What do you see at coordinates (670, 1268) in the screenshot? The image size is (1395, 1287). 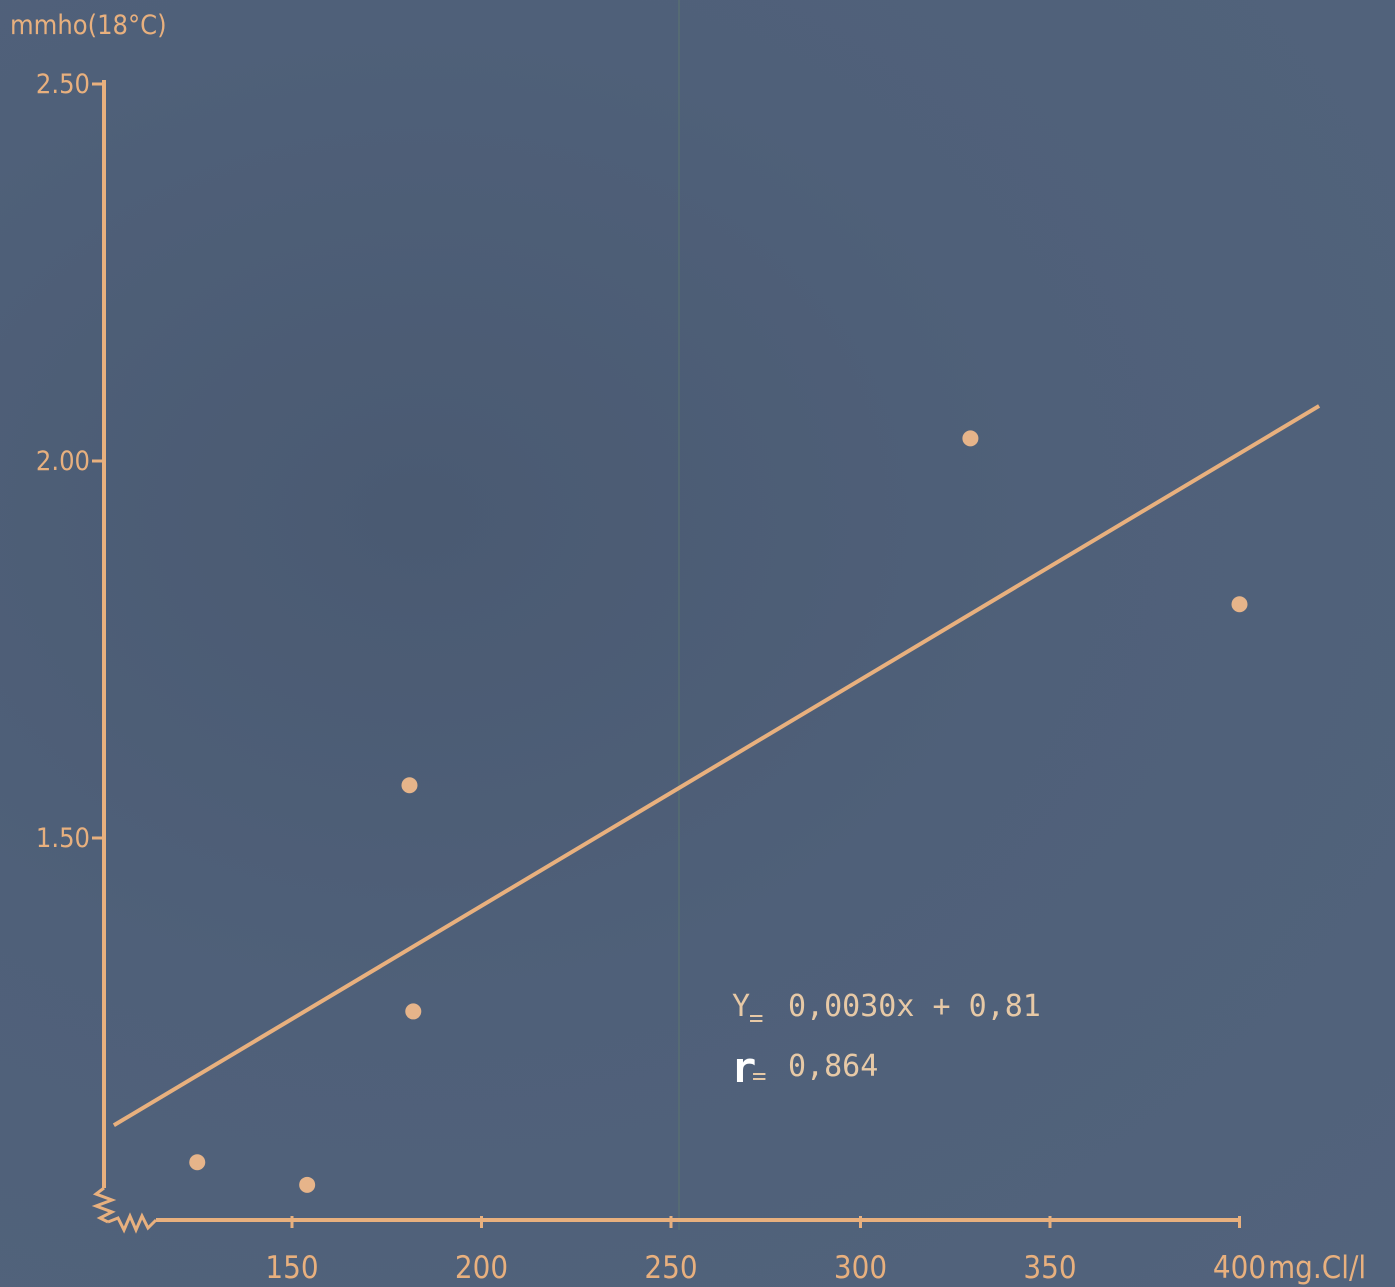 I see `x-tick-label: 250` at bounding box center [670, 1268].